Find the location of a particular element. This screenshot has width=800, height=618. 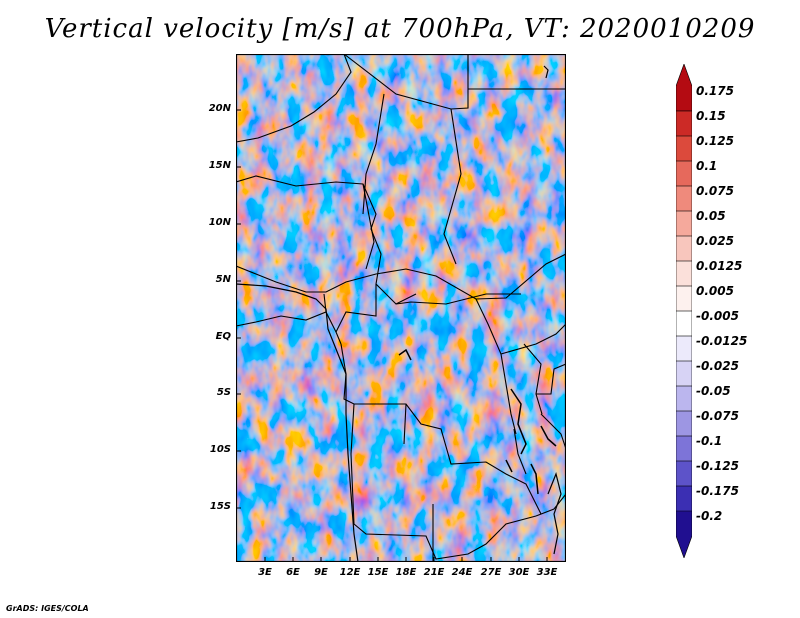

colorbar-label: -0.05 is located at coordinates (713, 391).